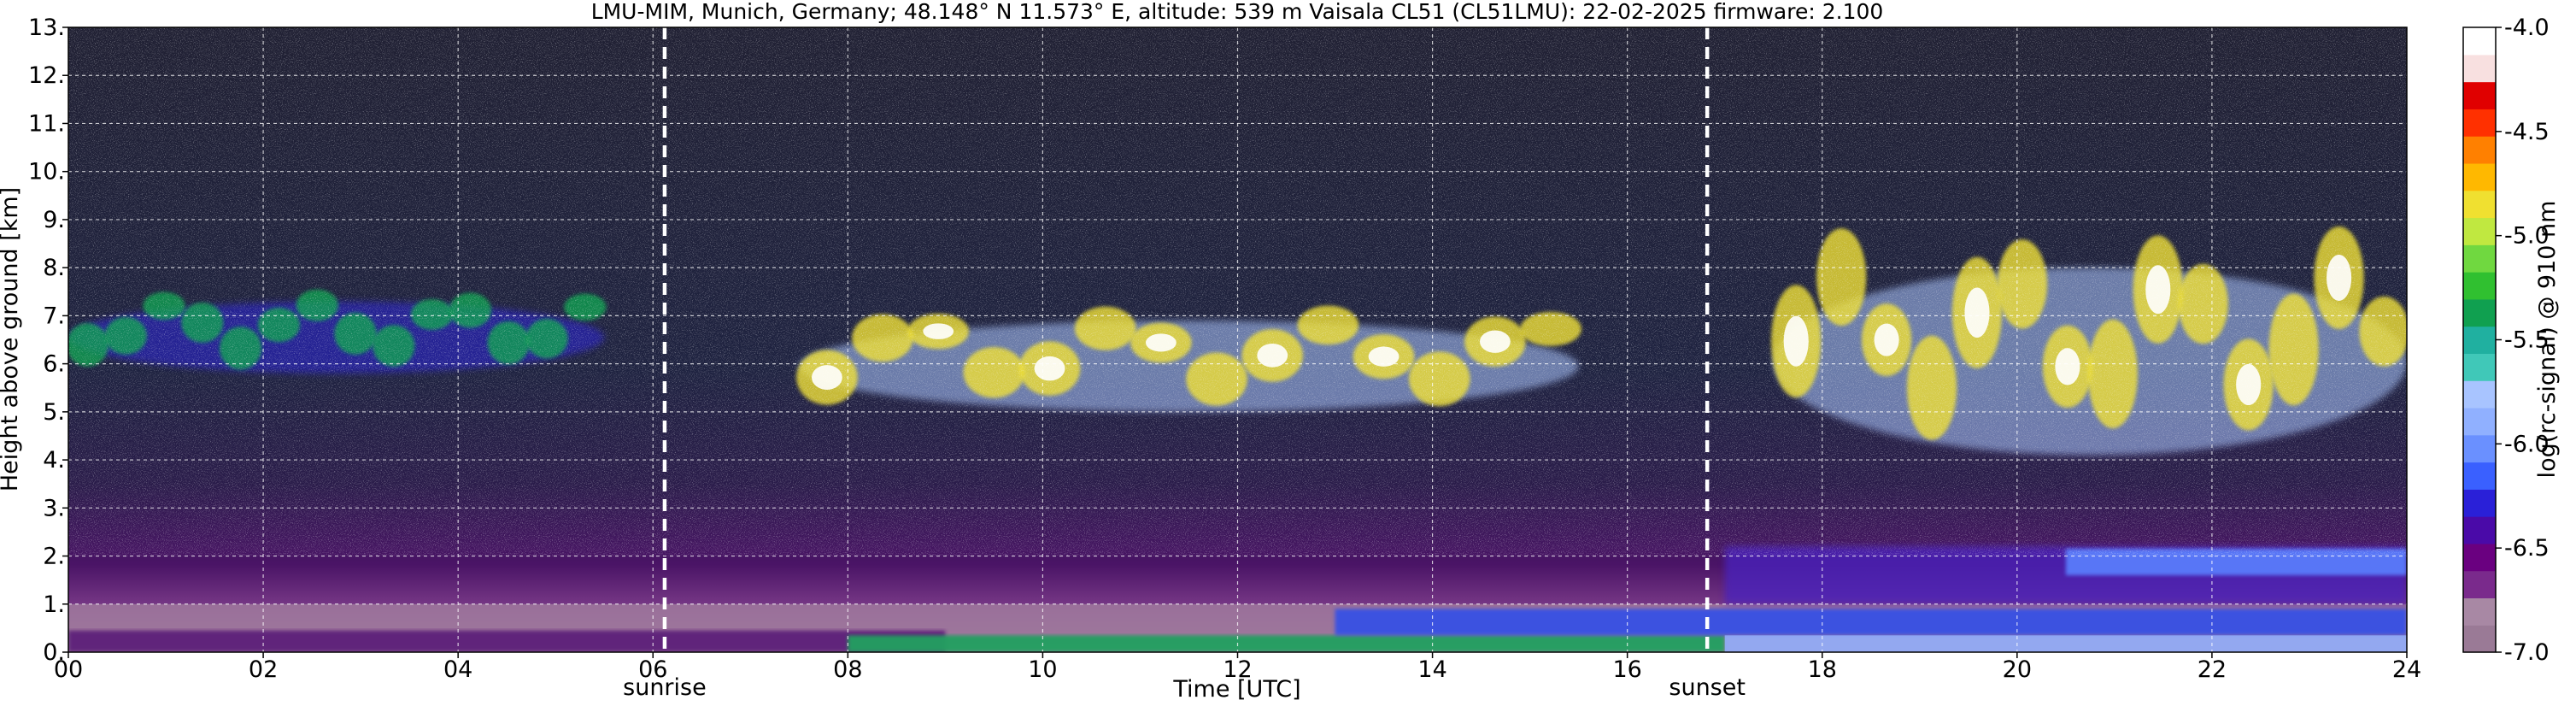 The height and width of the screenshot is (706, 2576). What do you see at coordinates (54, 220) in the screenshot?
I see `y-tick-label: 9.` at bounding box center [54, 220].